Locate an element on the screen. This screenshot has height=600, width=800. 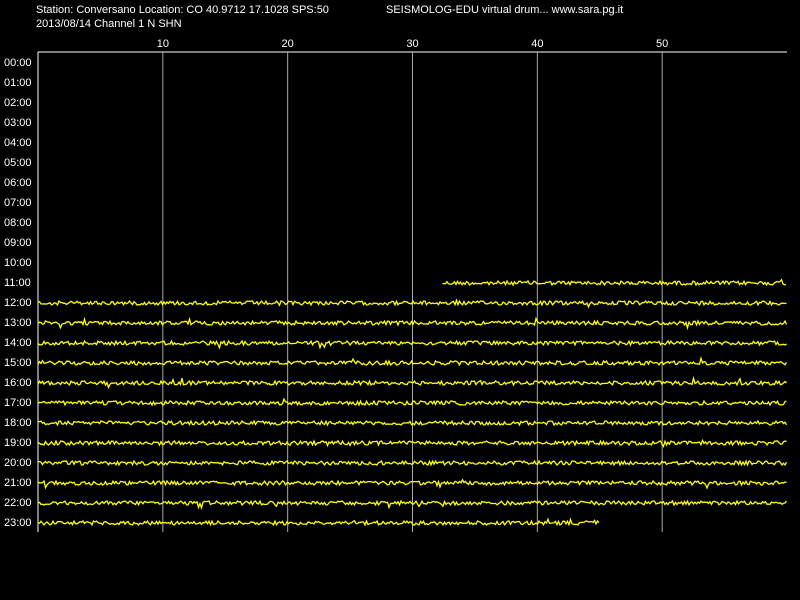
x-tick-label: 30 is located at coordinates (412, 44).